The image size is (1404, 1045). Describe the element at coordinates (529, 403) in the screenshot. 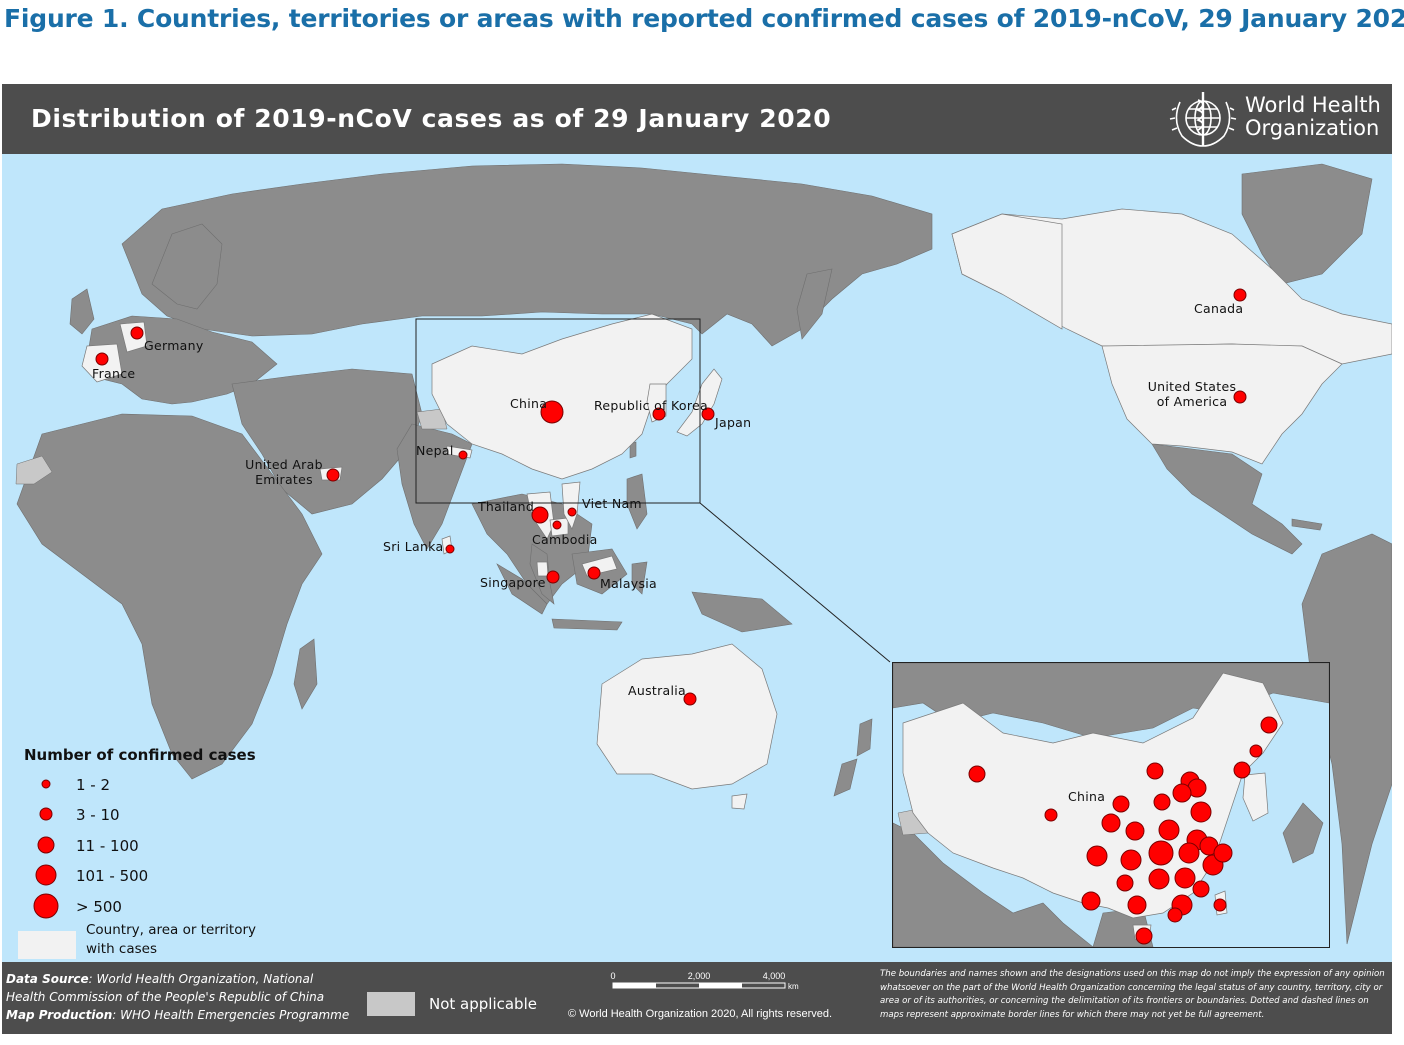

I see `label-china: China` at that location.